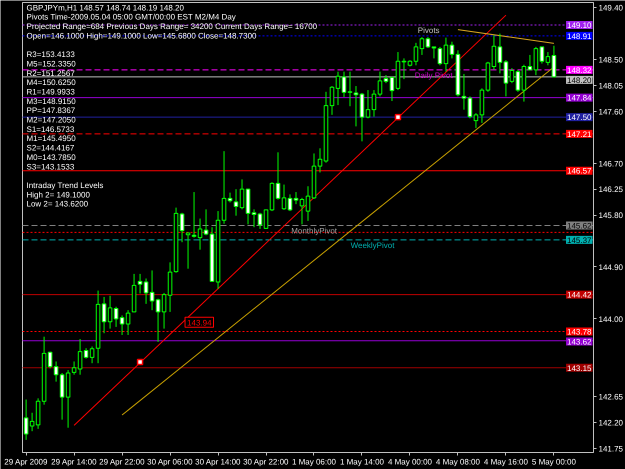  I want to click on candlestick, so click(188, 251).